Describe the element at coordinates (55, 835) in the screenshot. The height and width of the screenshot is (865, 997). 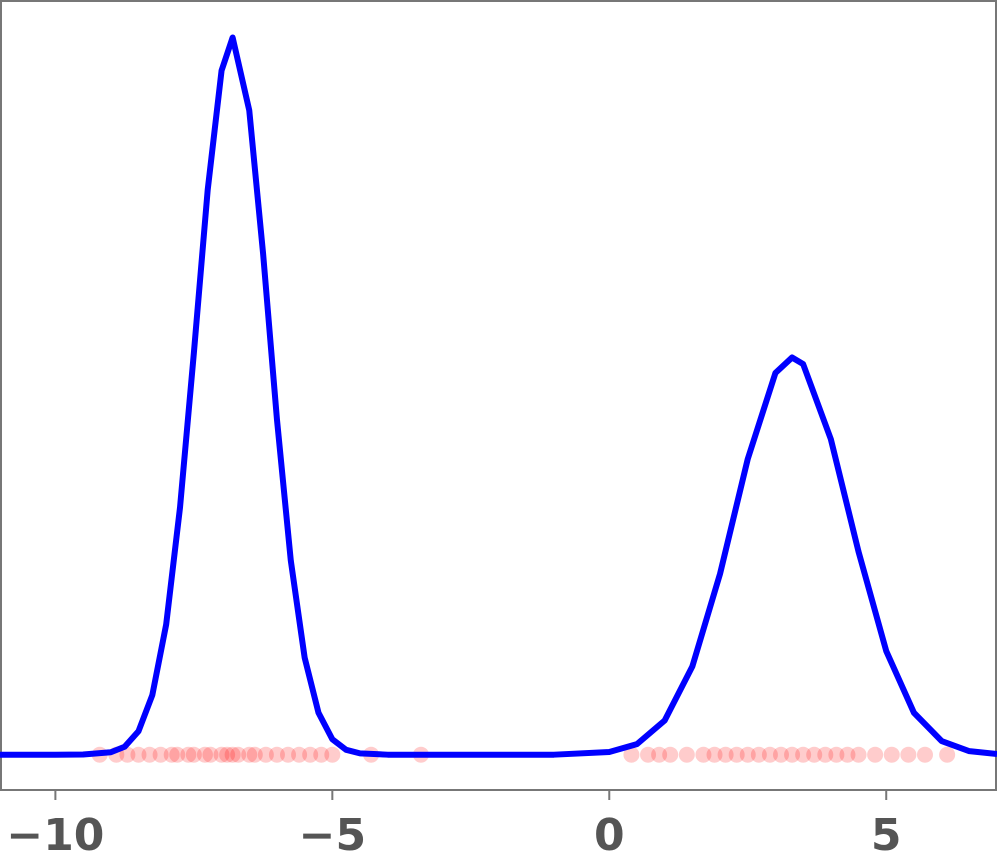
I see `x-tick-label: −10` at that location.